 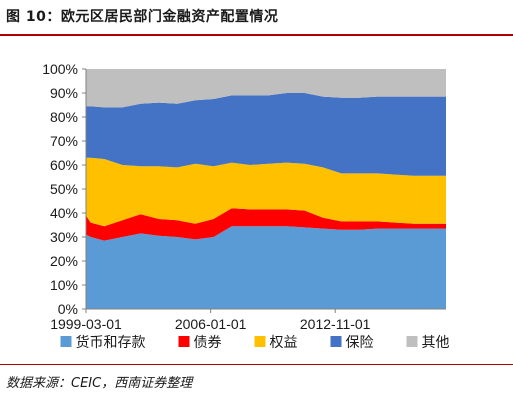 I want to click on source-rule, so click(x=256, y=364).